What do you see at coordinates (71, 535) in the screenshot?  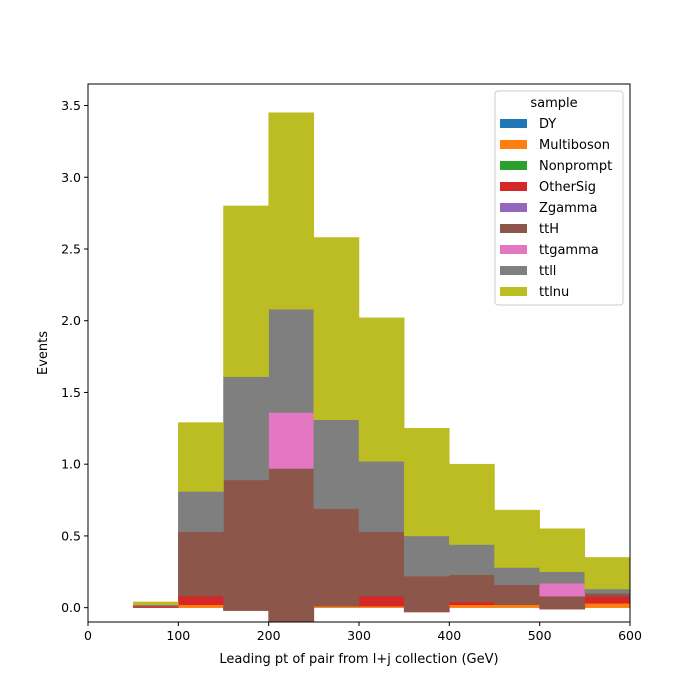 I see `y-tick-label: 0.5` at bounding box center [71, 535].